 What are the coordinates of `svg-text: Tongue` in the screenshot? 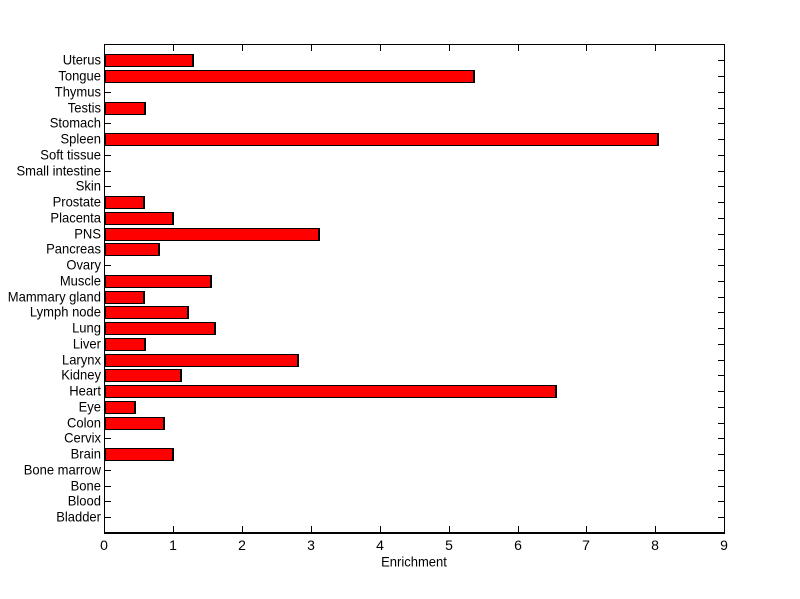 It's located at (79, 76).